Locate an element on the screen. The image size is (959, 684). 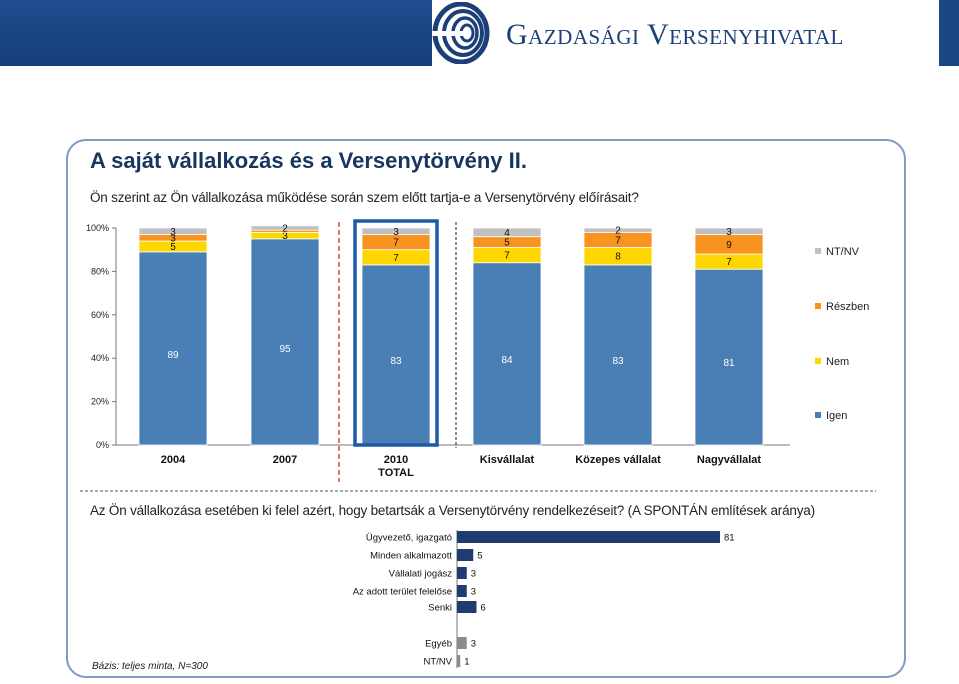
header-band is located at coordinates (216, 33).